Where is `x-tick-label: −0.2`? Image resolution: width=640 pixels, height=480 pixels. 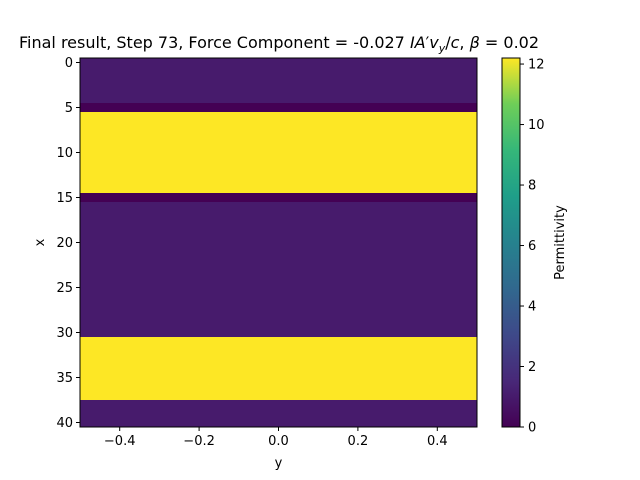
x-tick-label: −0.2 is located at coordinates (199, 441).